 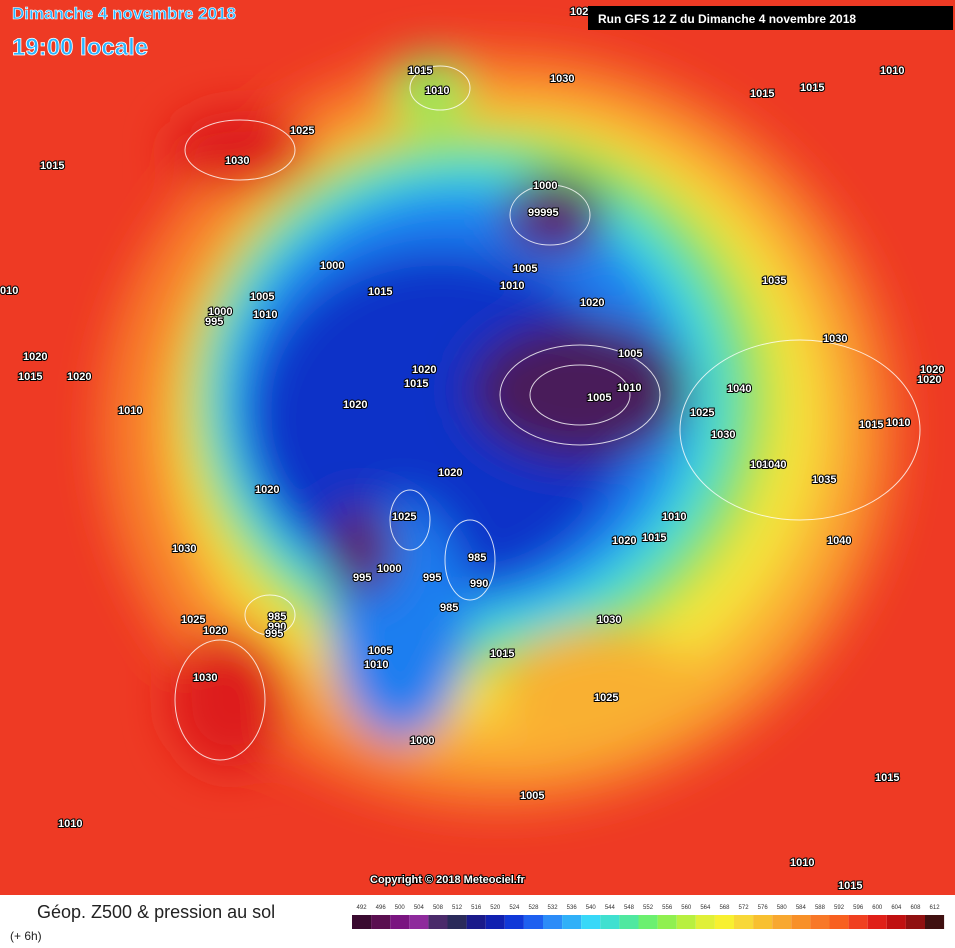 I want to click on scale-label: 540, so click(x=591, y=908).